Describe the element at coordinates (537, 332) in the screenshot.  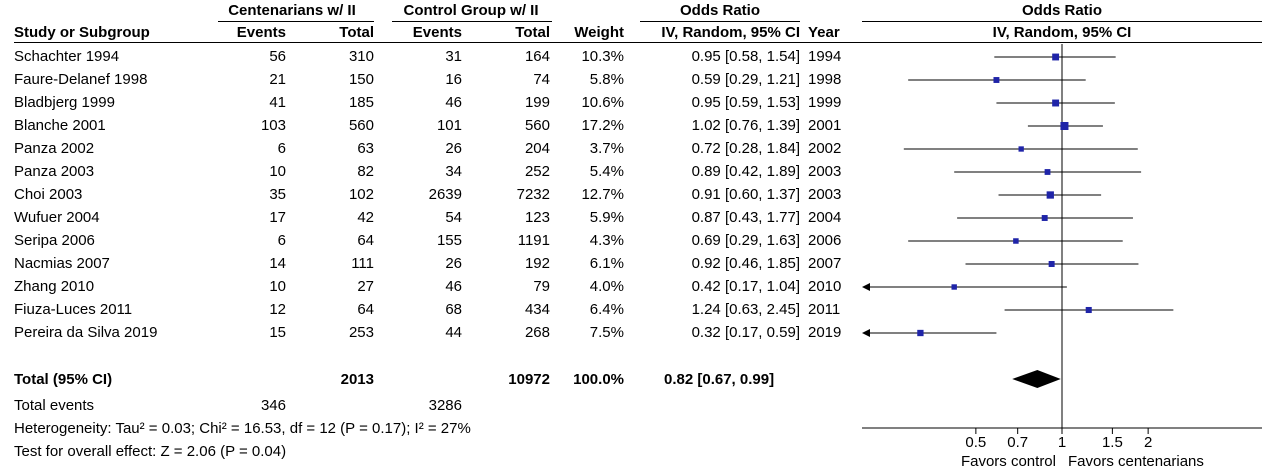
I see `total2-cell: 268` at that location.